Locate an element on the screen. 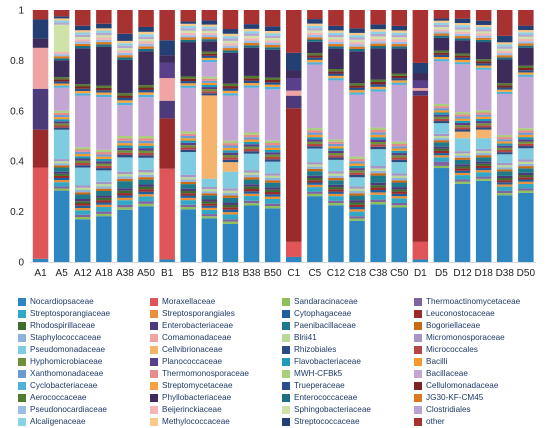 The width and height of the screenshot is (550, 428). legend-item: Micrococcales is located at coordinates (446, 349).